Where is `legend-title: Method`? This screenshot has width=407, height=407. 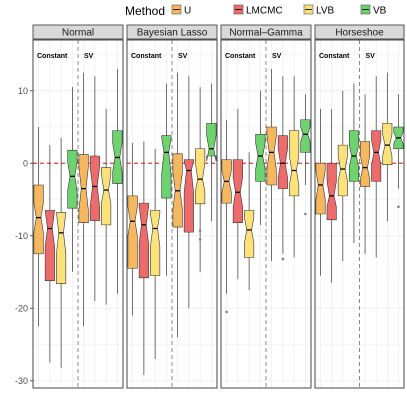
legend-title: Method is located at coordinates (145, 11).